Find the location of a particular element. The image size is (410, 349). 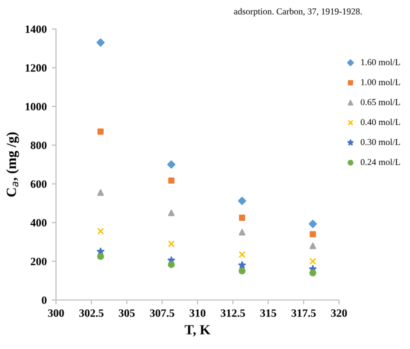

x-tick-label: 307.5 is located at coordinates (162, 313).